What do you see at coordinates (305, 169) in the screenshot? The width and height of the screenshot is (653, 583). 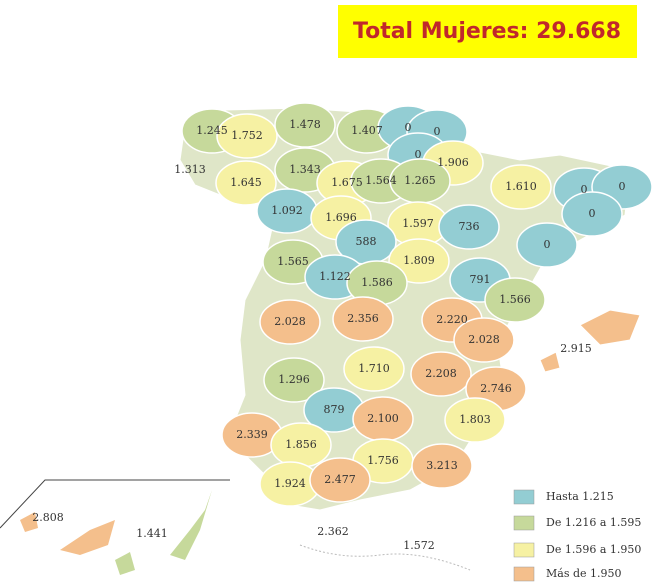 I see `province-label: 1.343` at bounding box center [305, 169].